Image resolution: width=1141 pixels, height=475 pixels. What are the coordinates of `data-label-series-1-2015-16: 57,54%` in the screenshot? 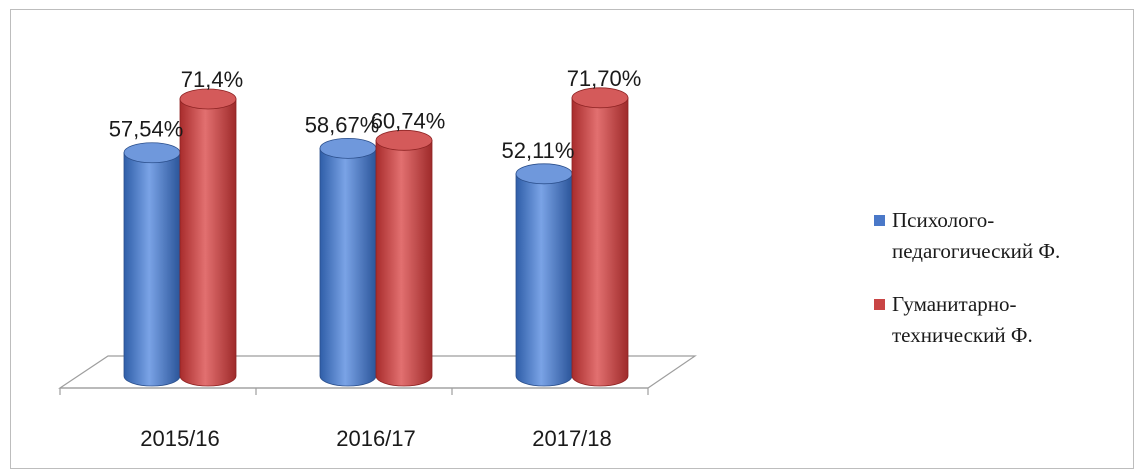 It's located at (146, 129).